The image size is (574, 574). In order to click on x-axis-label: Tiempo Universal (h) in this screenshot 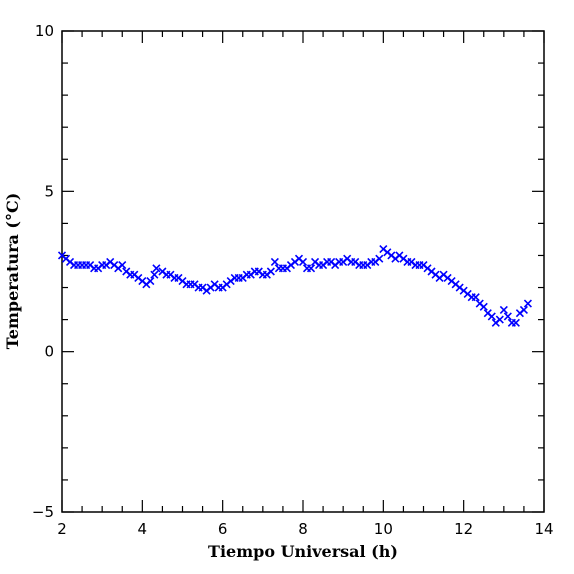, I will do `click(303, 551)`.